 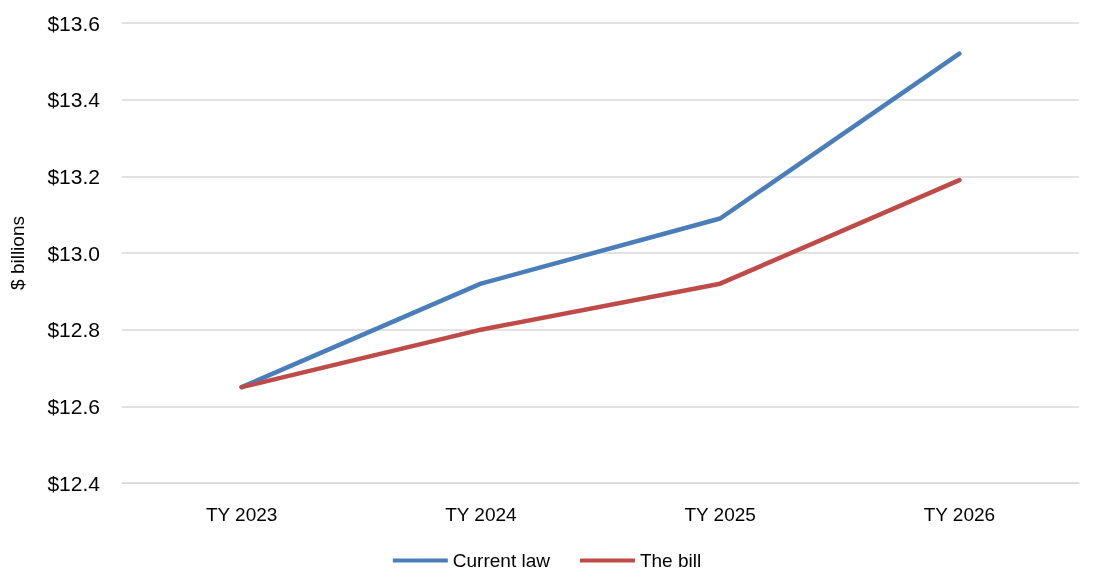 What do you see at coordinates (720, 514) in the screenshot?
I see `x-tick-label: TY 2025` at bounding box center [720, 514].